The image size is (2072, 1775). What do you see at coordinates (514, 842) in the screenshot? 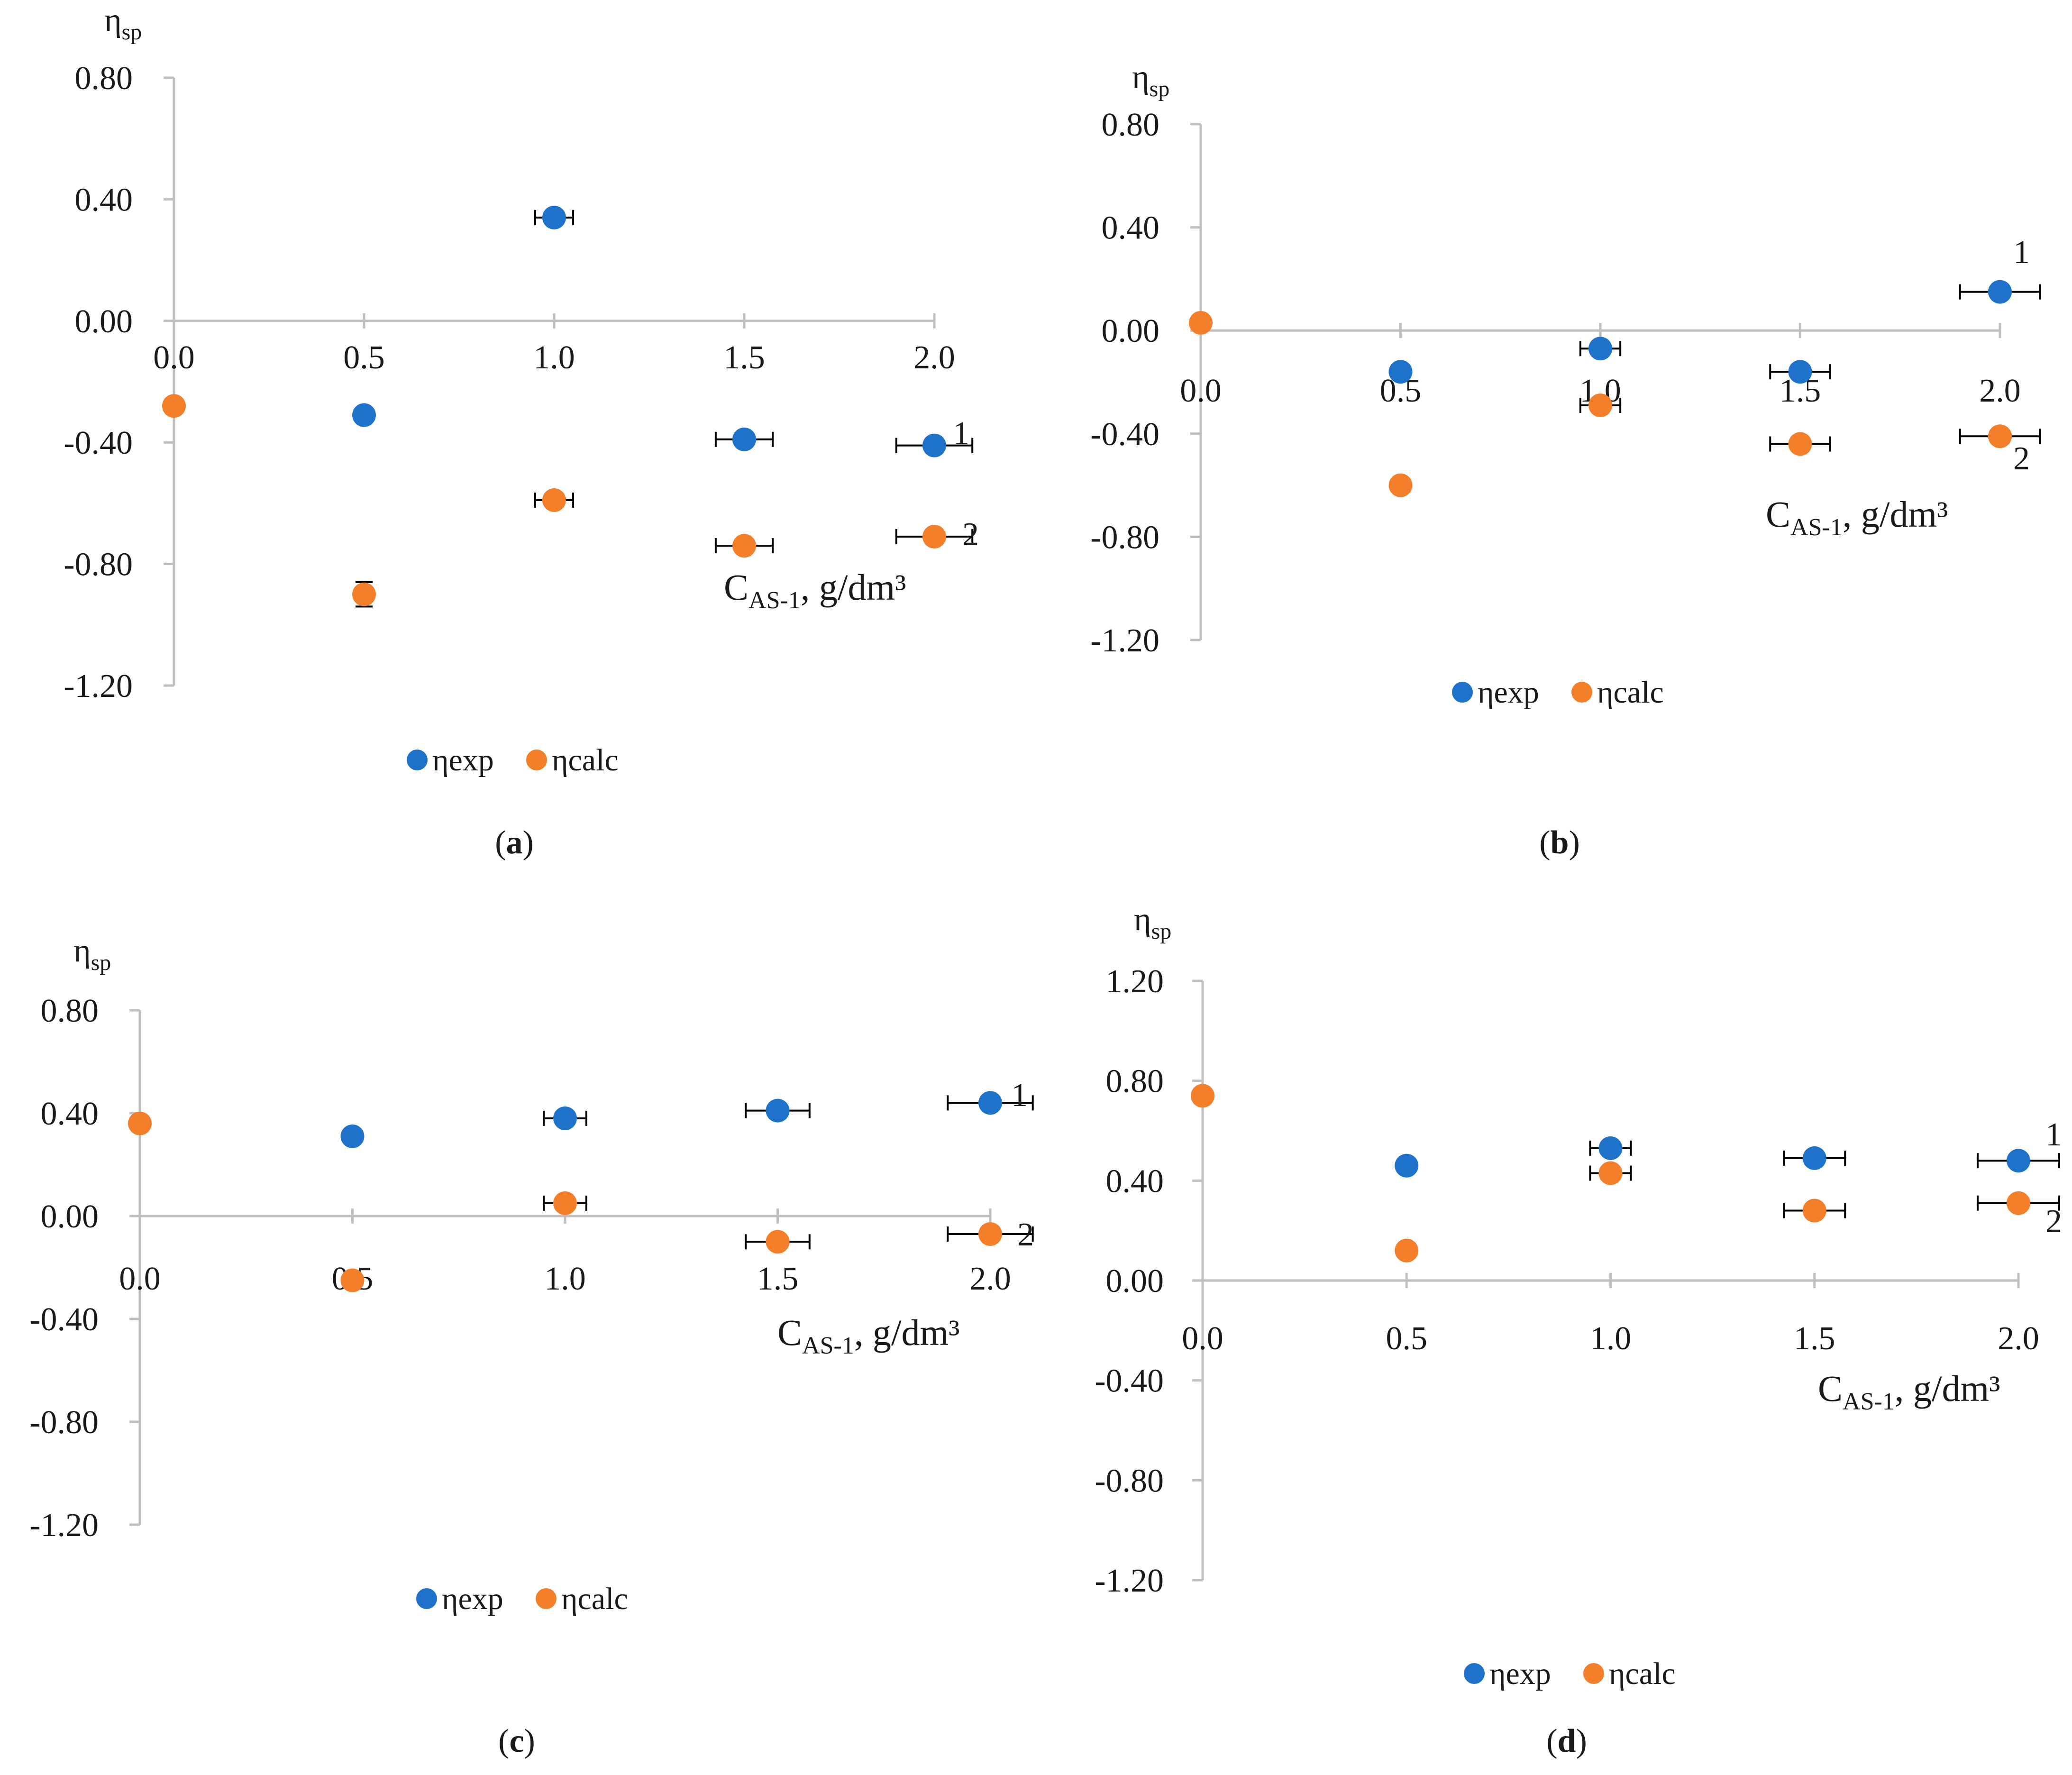
I see `panel-caption: (a)` at bounding box center [514, 842].